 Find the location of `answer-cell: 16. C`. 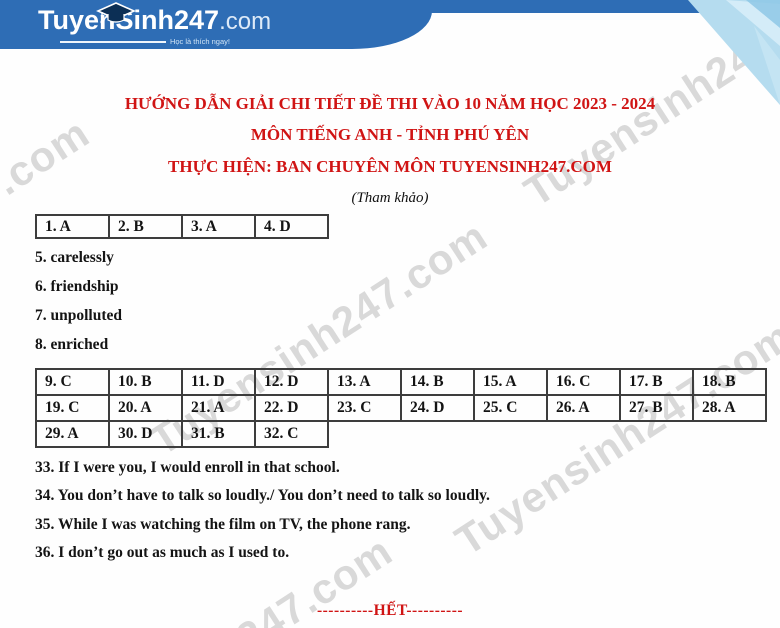

answer-cell: 16. C is located at coordinates (583, 381).